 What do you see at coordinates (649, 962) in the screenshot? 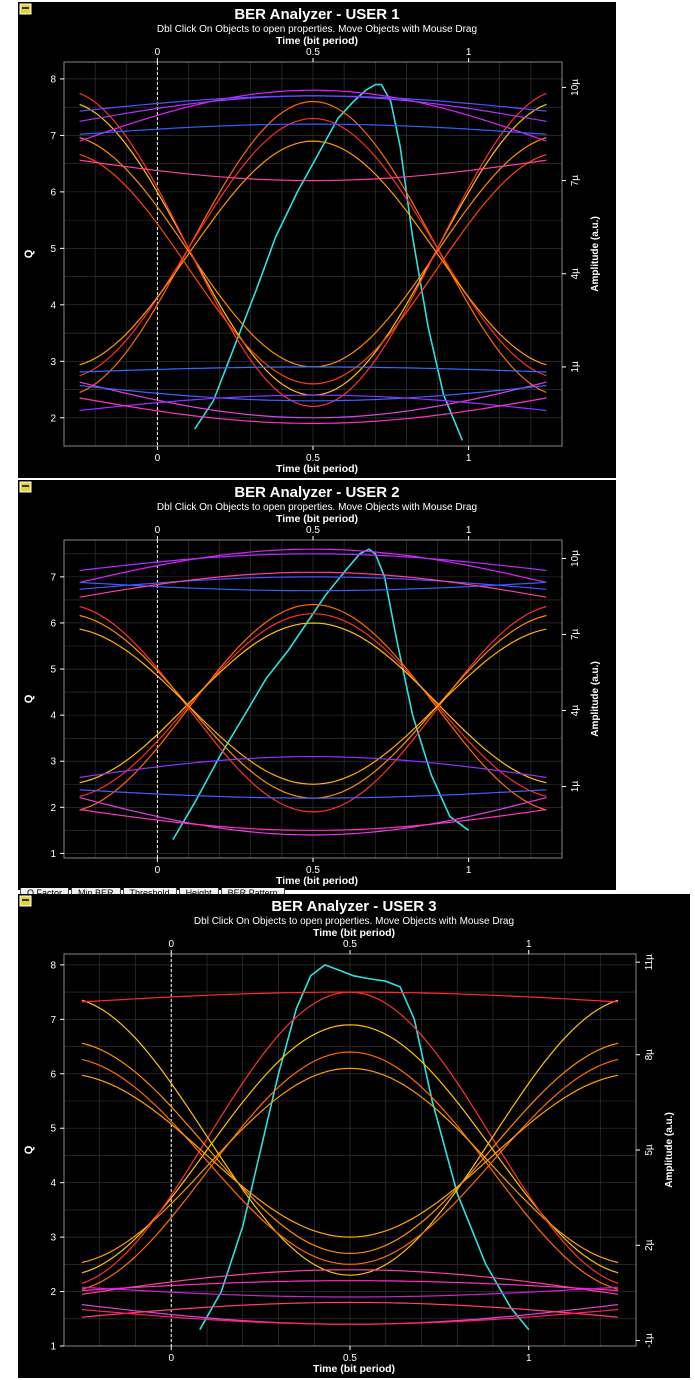
I see `right-tick-label: 11µ` at bounding box center [649, 962].